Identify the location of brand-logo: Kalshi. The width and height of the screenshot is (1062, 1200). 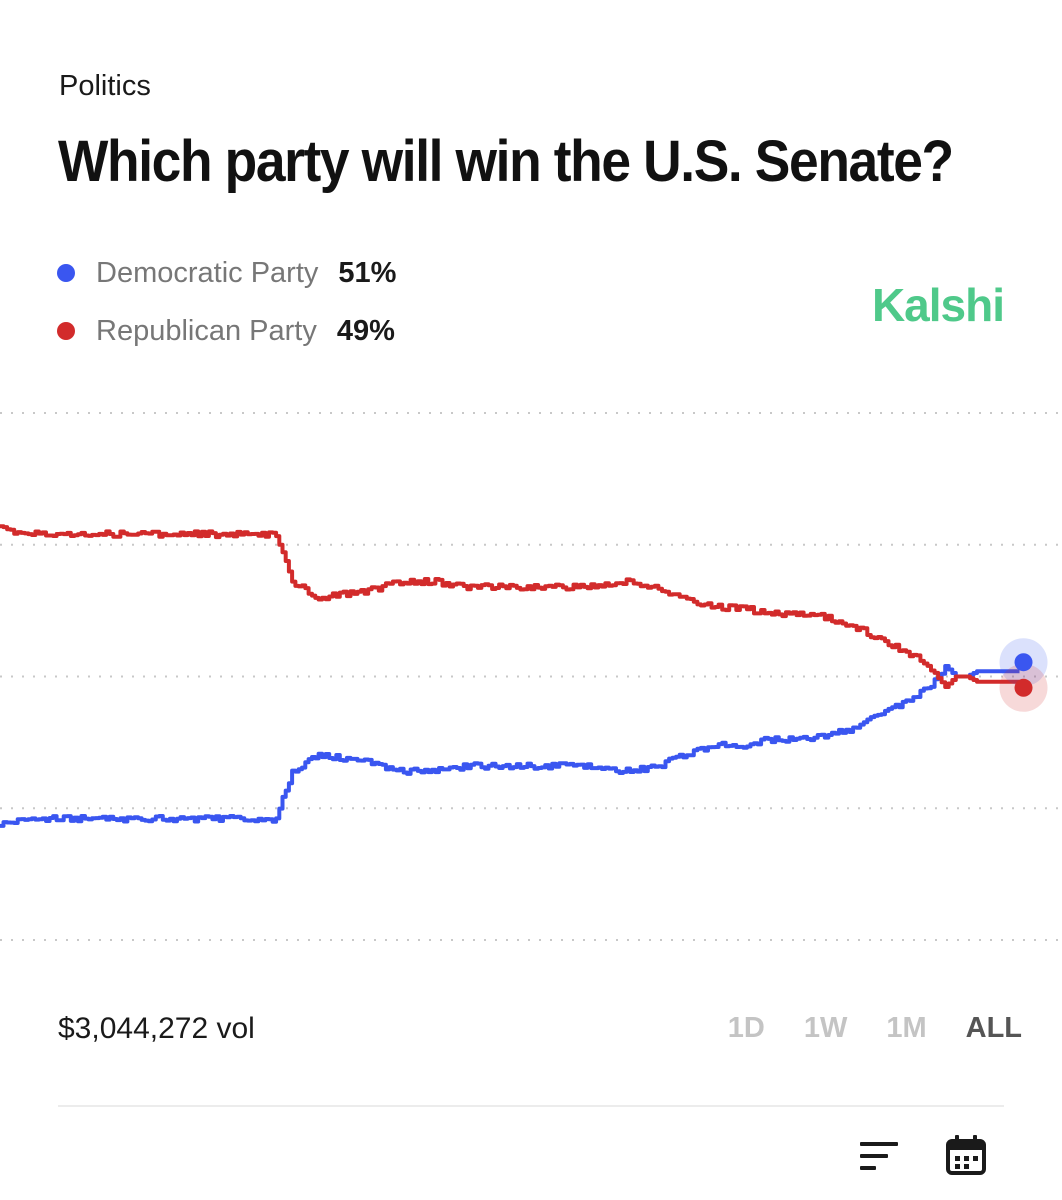
(938, 305).